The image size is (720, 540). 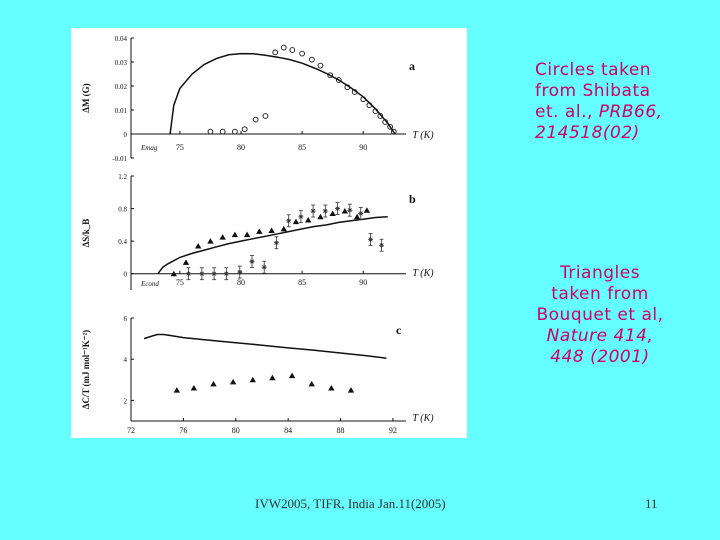 What do you see at coordinates (587, 133) in the screenshot?
I see `note-line: 214518(02)` at bounding box center [587, 133].